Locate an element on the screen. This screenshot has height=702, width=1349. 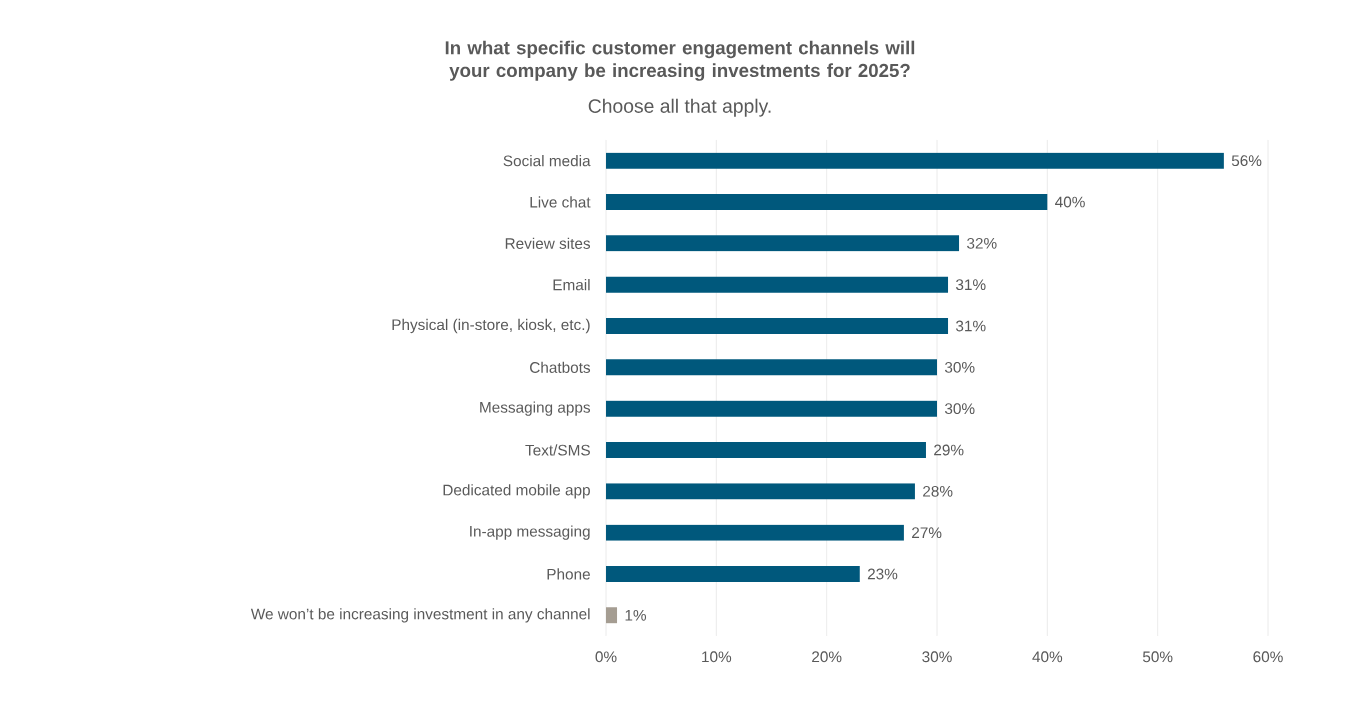
y-tick-label: Review sites is located at coordinates (548, 243).